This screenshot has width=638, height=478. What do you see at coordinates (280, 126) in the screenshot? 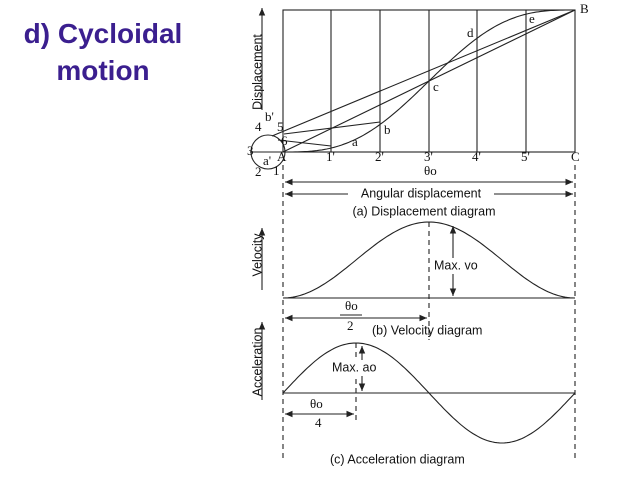
I see `circle-label: 5` at bounding box center [280, 126].